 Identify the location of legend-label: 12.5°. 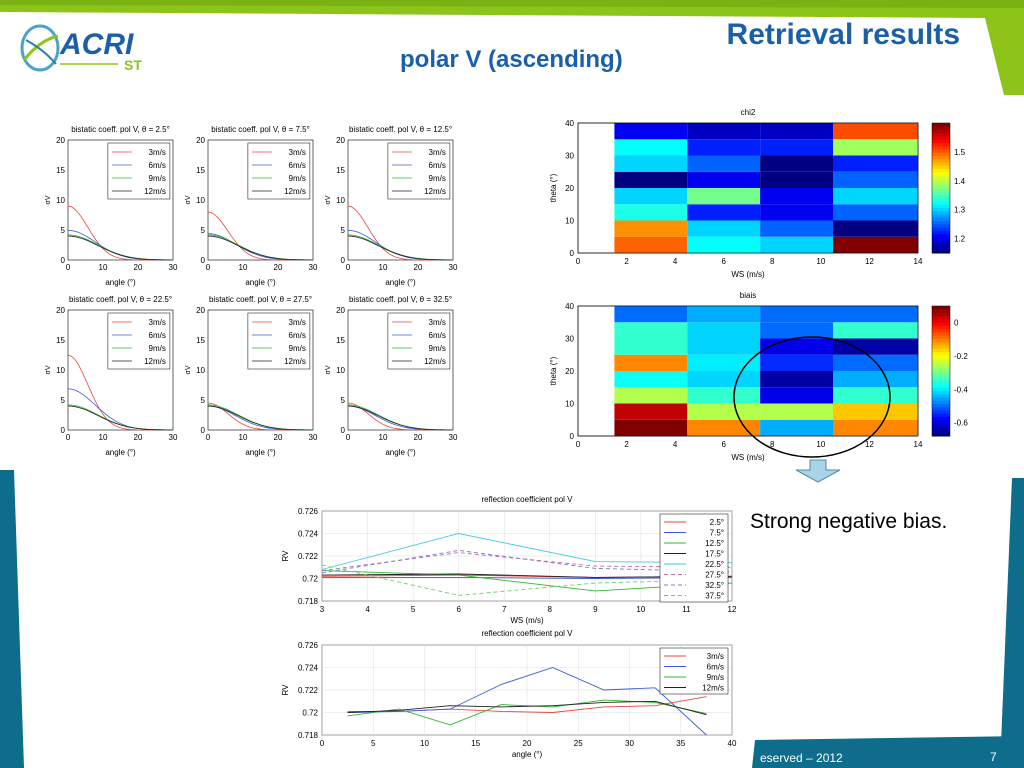
(714, 543).